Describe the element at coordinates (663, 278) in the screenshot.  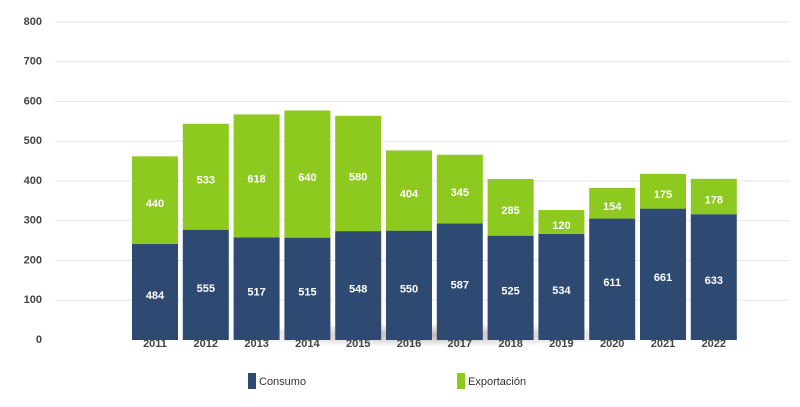
I see `data-label: 661` at that location.